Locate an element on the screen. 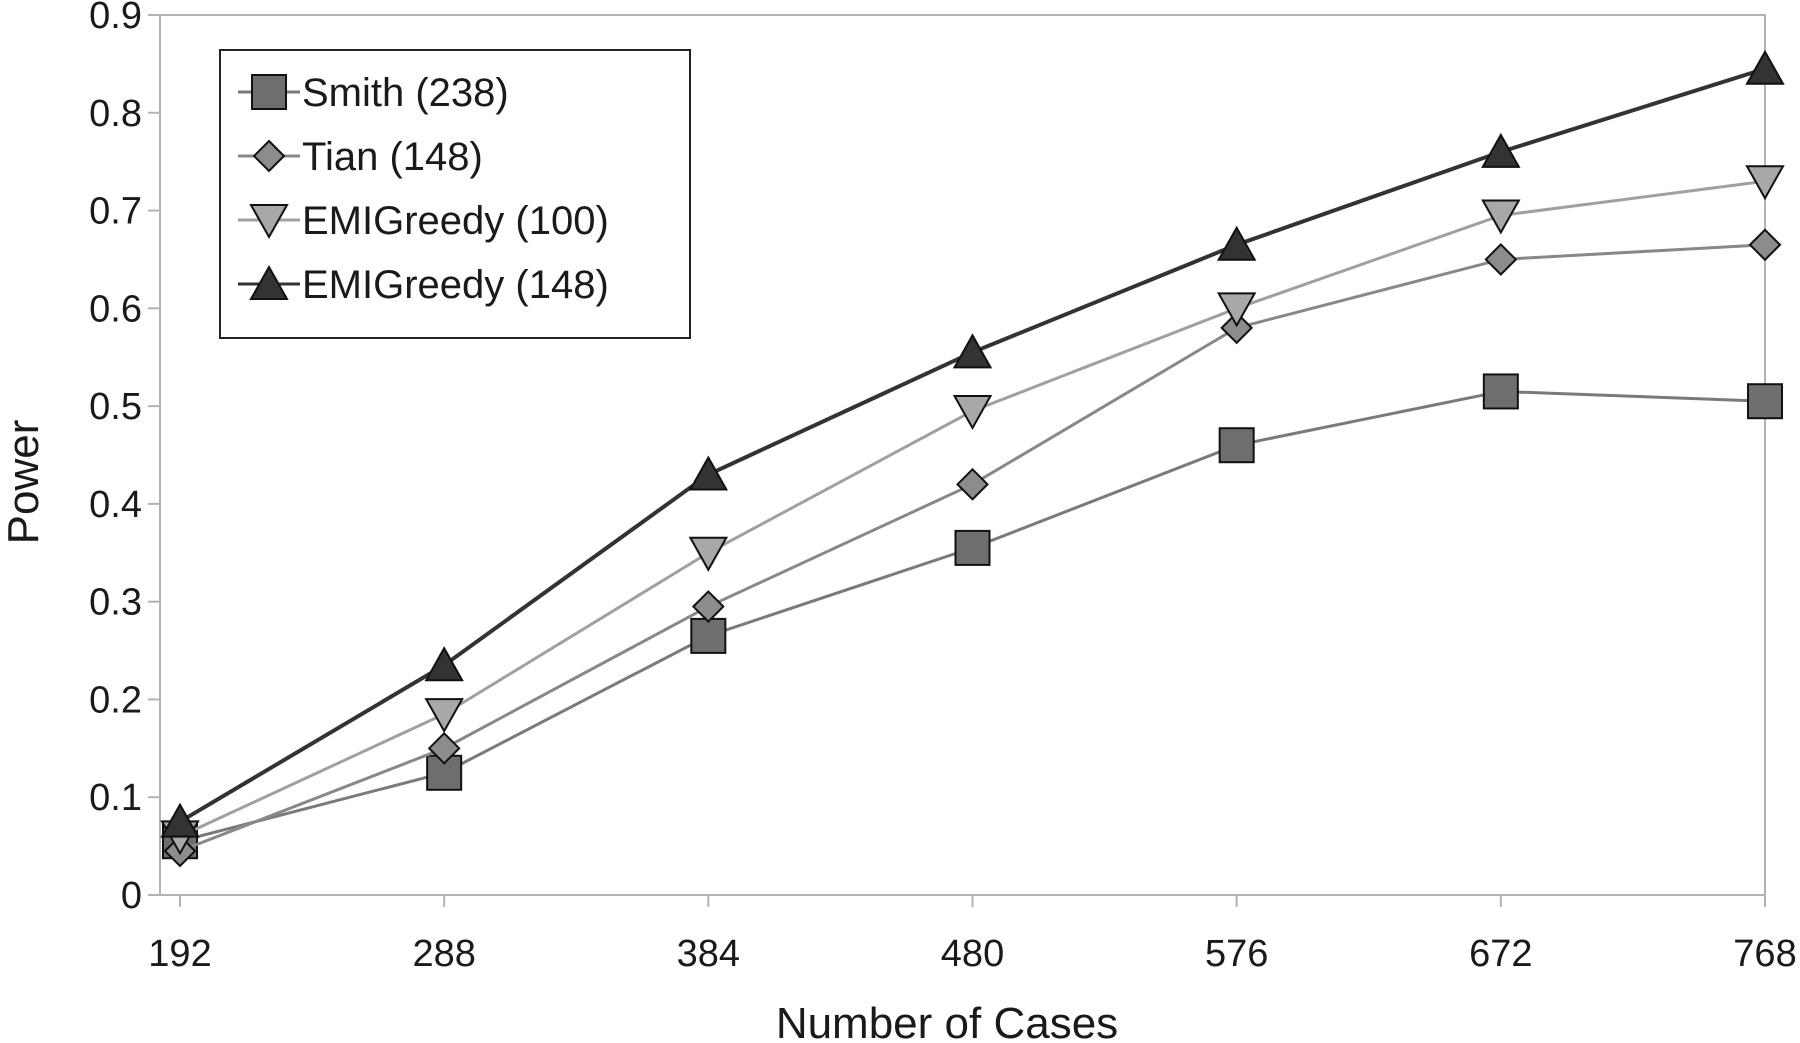 The height and width of the screenshot is (1043, 1800). x-tick-label: 288 is located at coordinates (443, 954).